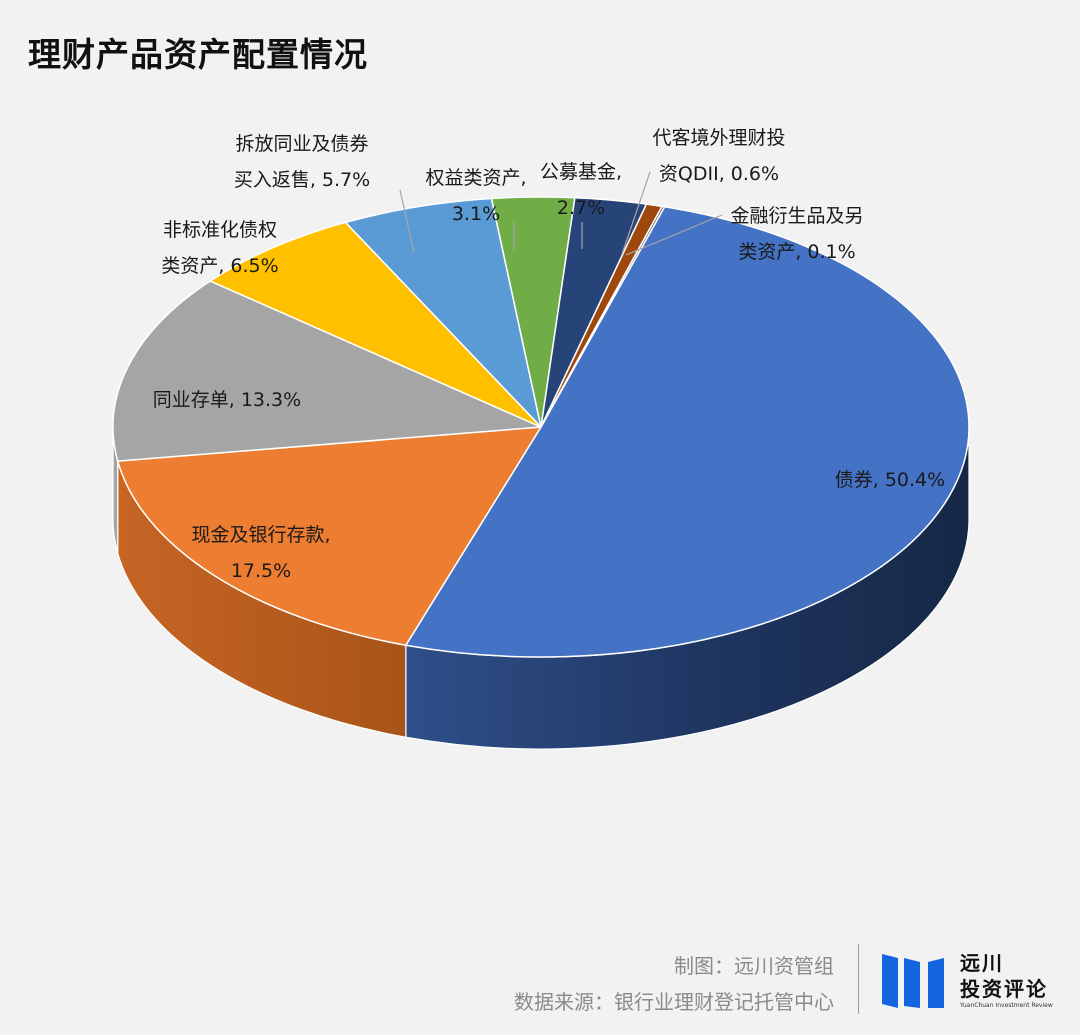 The image size is (1080, 1035). What do you see at coordinates (754, 966) in the screenshot?
I see `chart-credit: 制图：远川资管组` at bounding box center [754, 966].